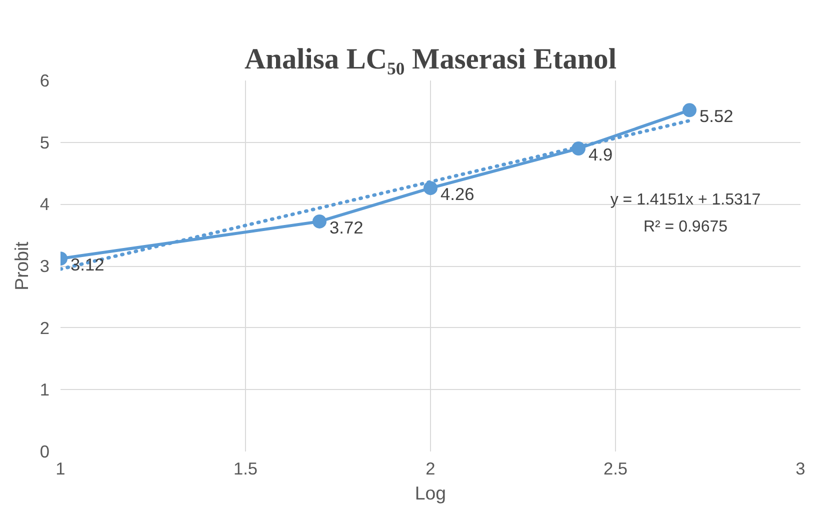  What do you see at coordinates (45, 328) in the screenshot?
I see `y-tick-label: 2` at bounding box center [45, 328].